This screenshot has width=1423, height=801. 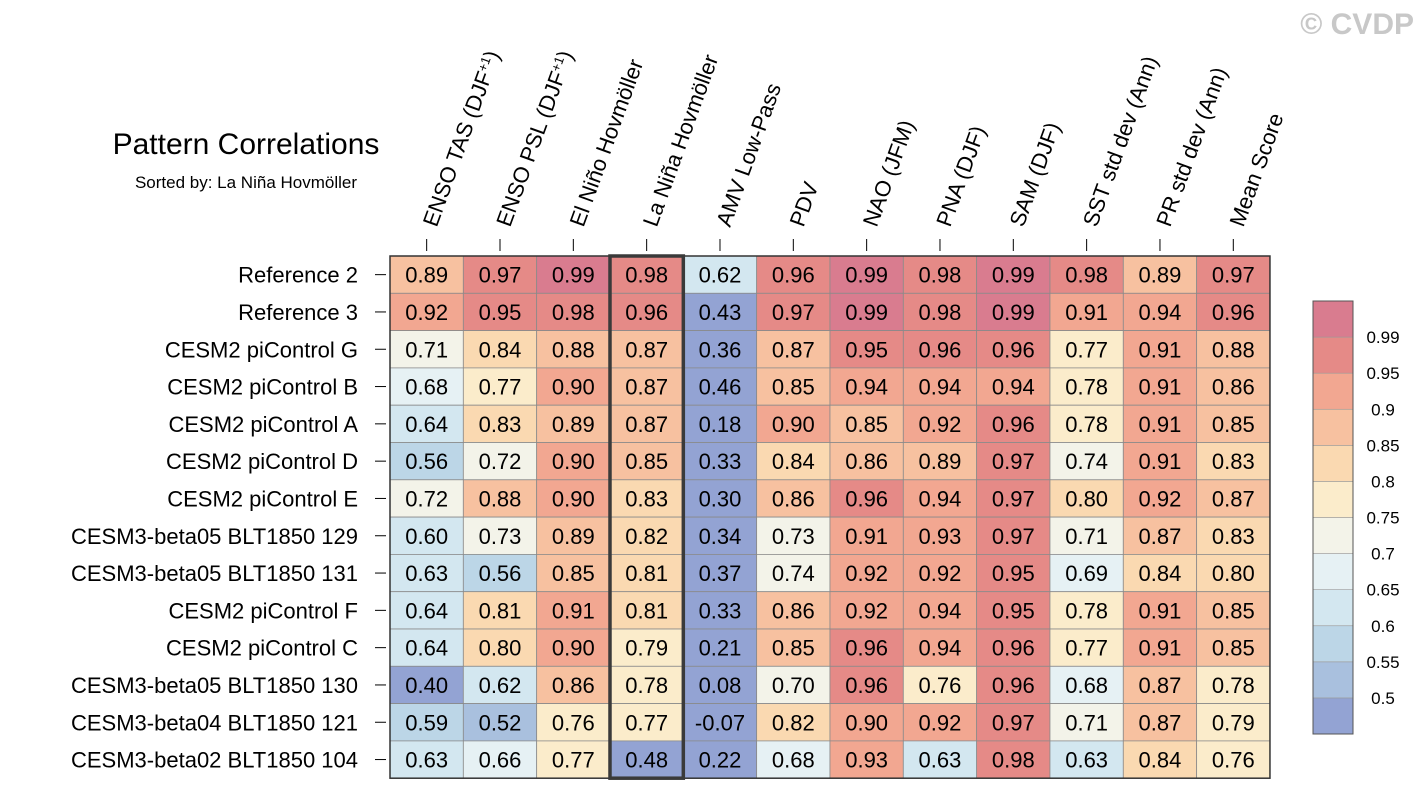 What do you see at coordinates (866, 573) in the screenshot?
I see `cell-value-label: 0.92` at bounding box center [866, 573].